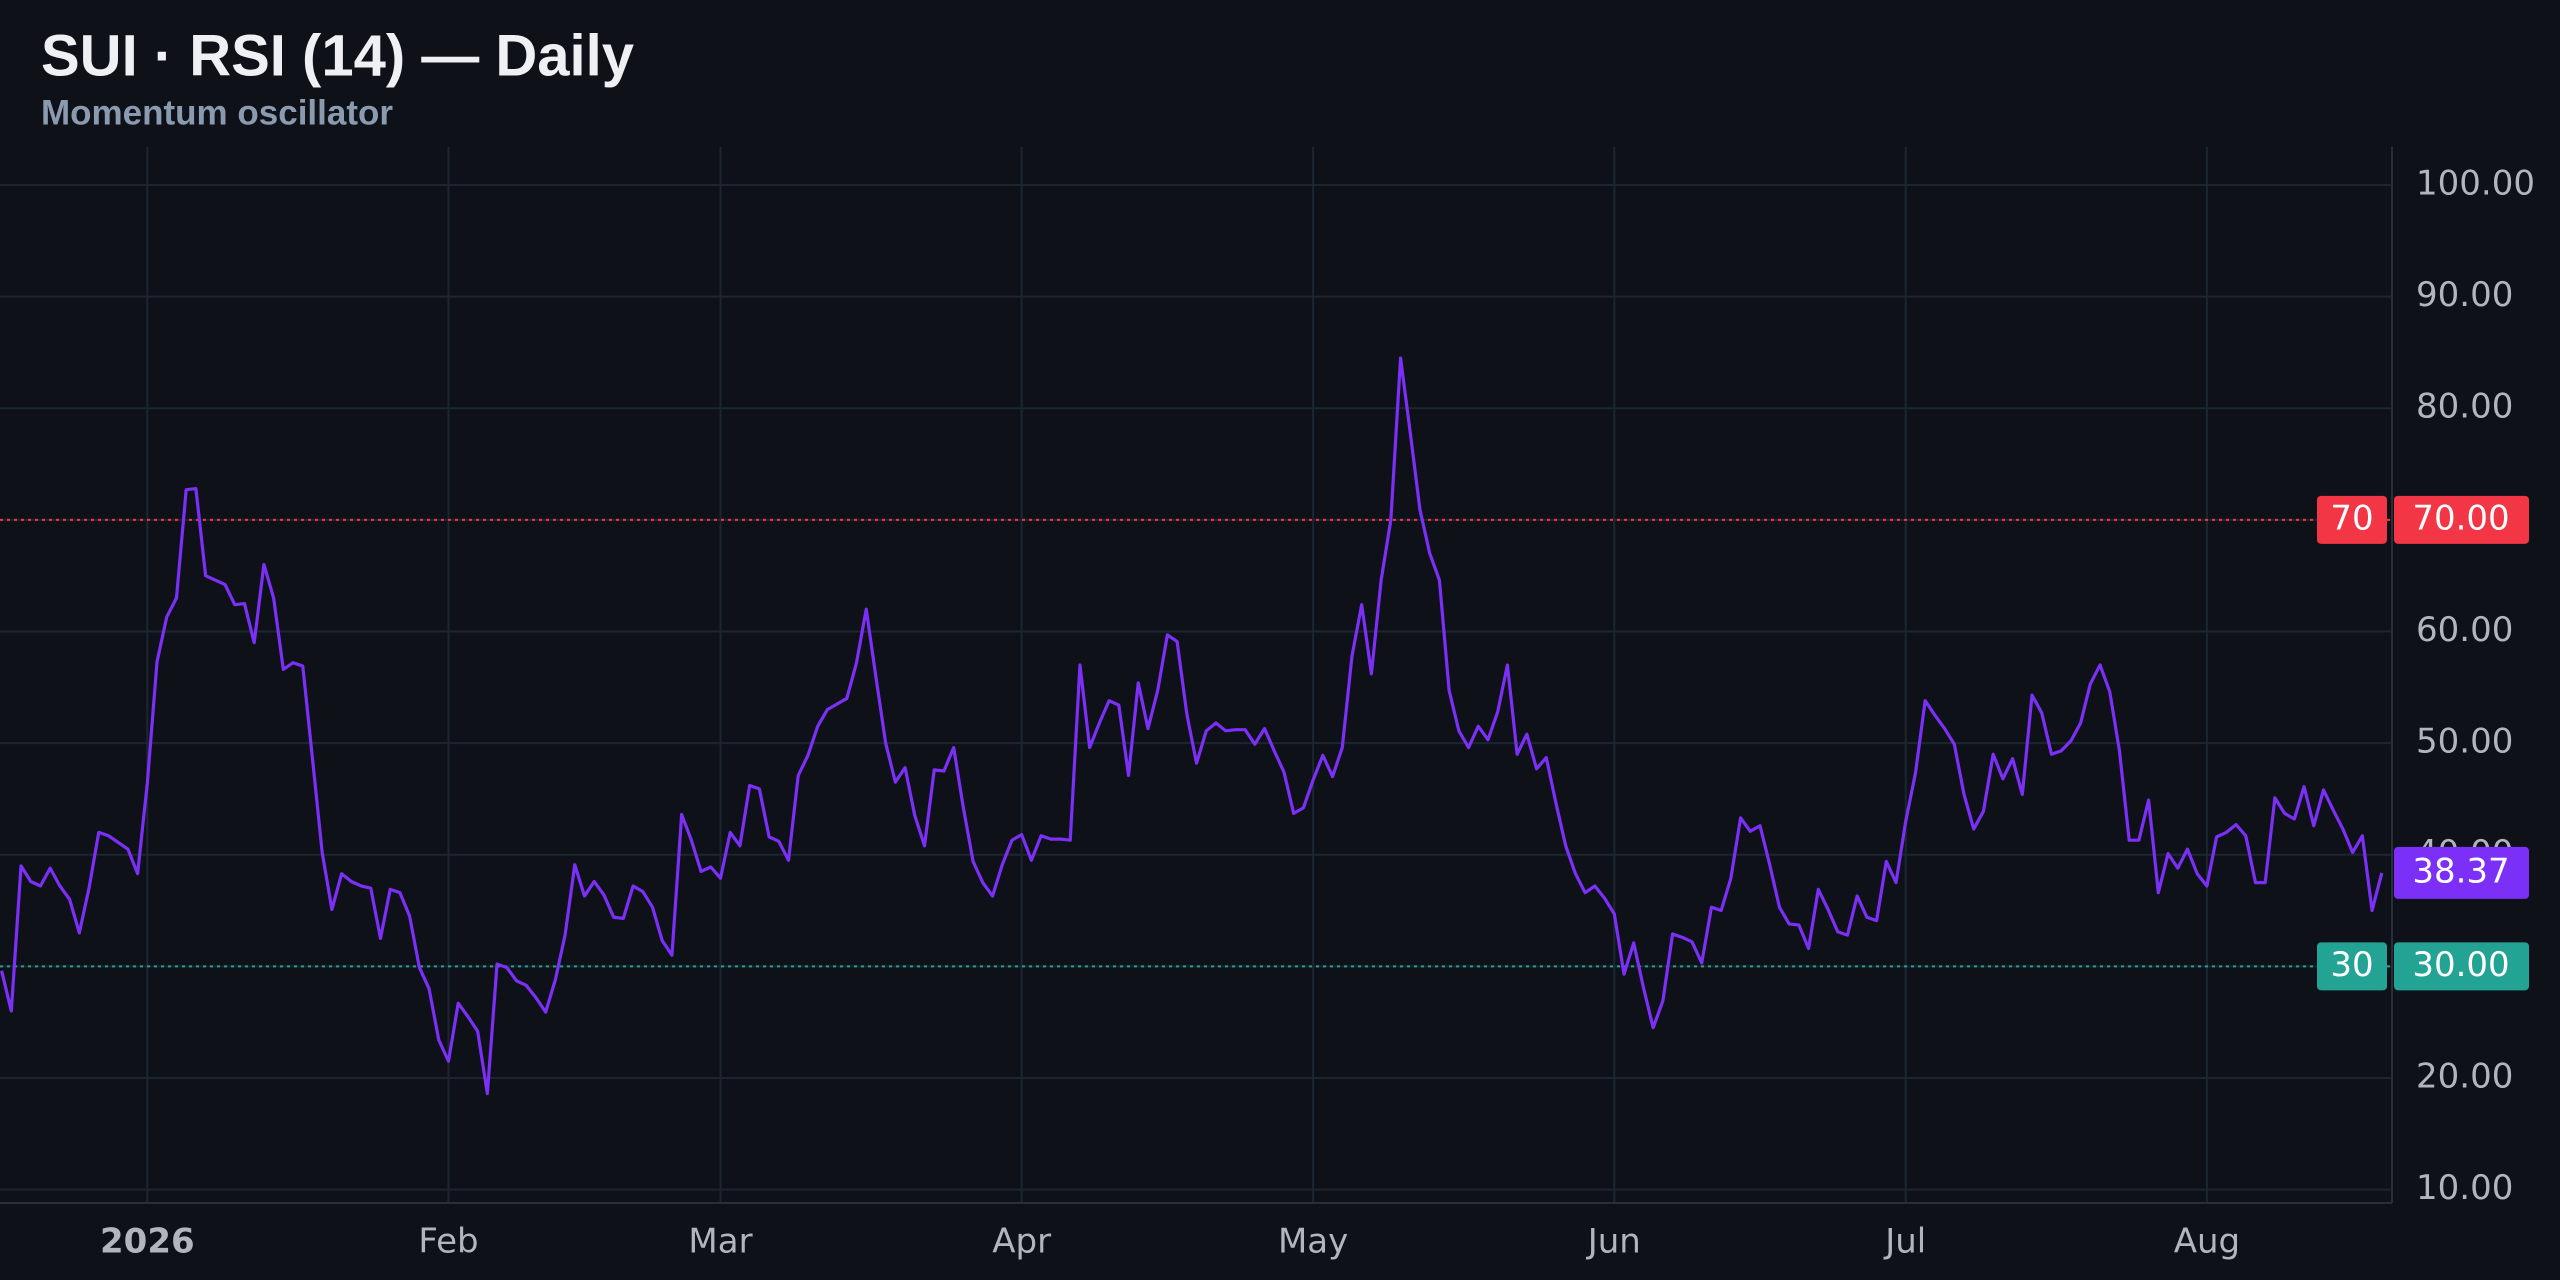 Image resolution: width=2560 pixels, height=1280 pixels. What do you see at coordinates (2464, 1188) in the screenshot?
I see `y-tick-label: 10.00` at bounding box center [2464, 1188].